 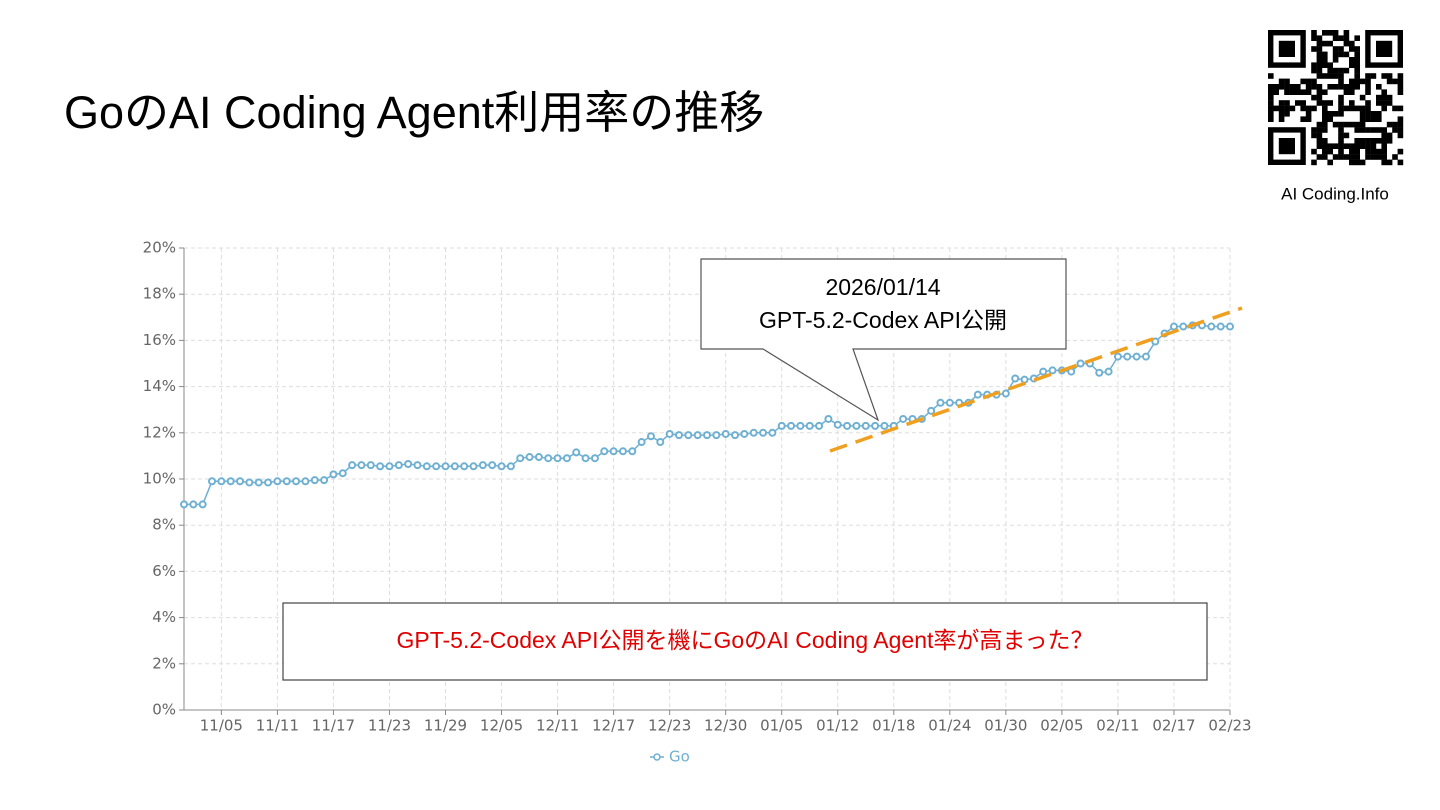 What do you see at coordinates (679, 757) in the screenshot?
I see `legend-label: Go` at bounding box center [679, 757].